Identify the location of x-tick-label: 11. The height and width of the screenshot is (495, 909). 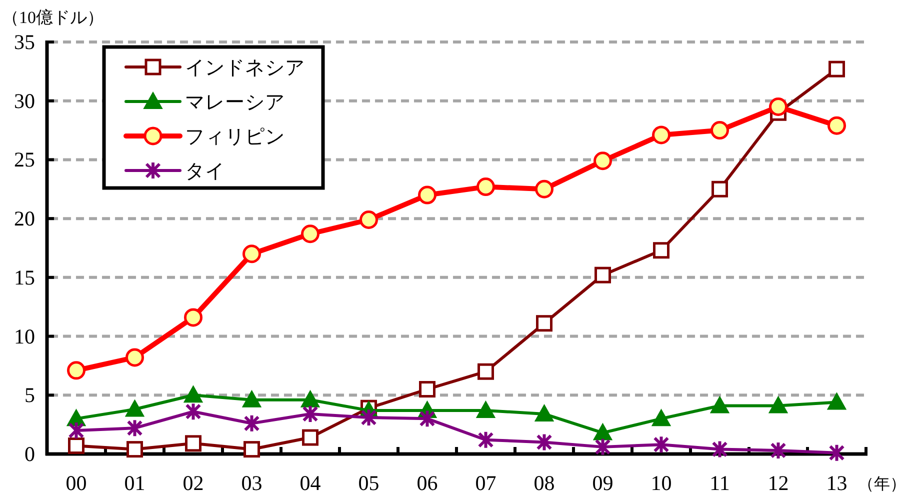
(720, 483).